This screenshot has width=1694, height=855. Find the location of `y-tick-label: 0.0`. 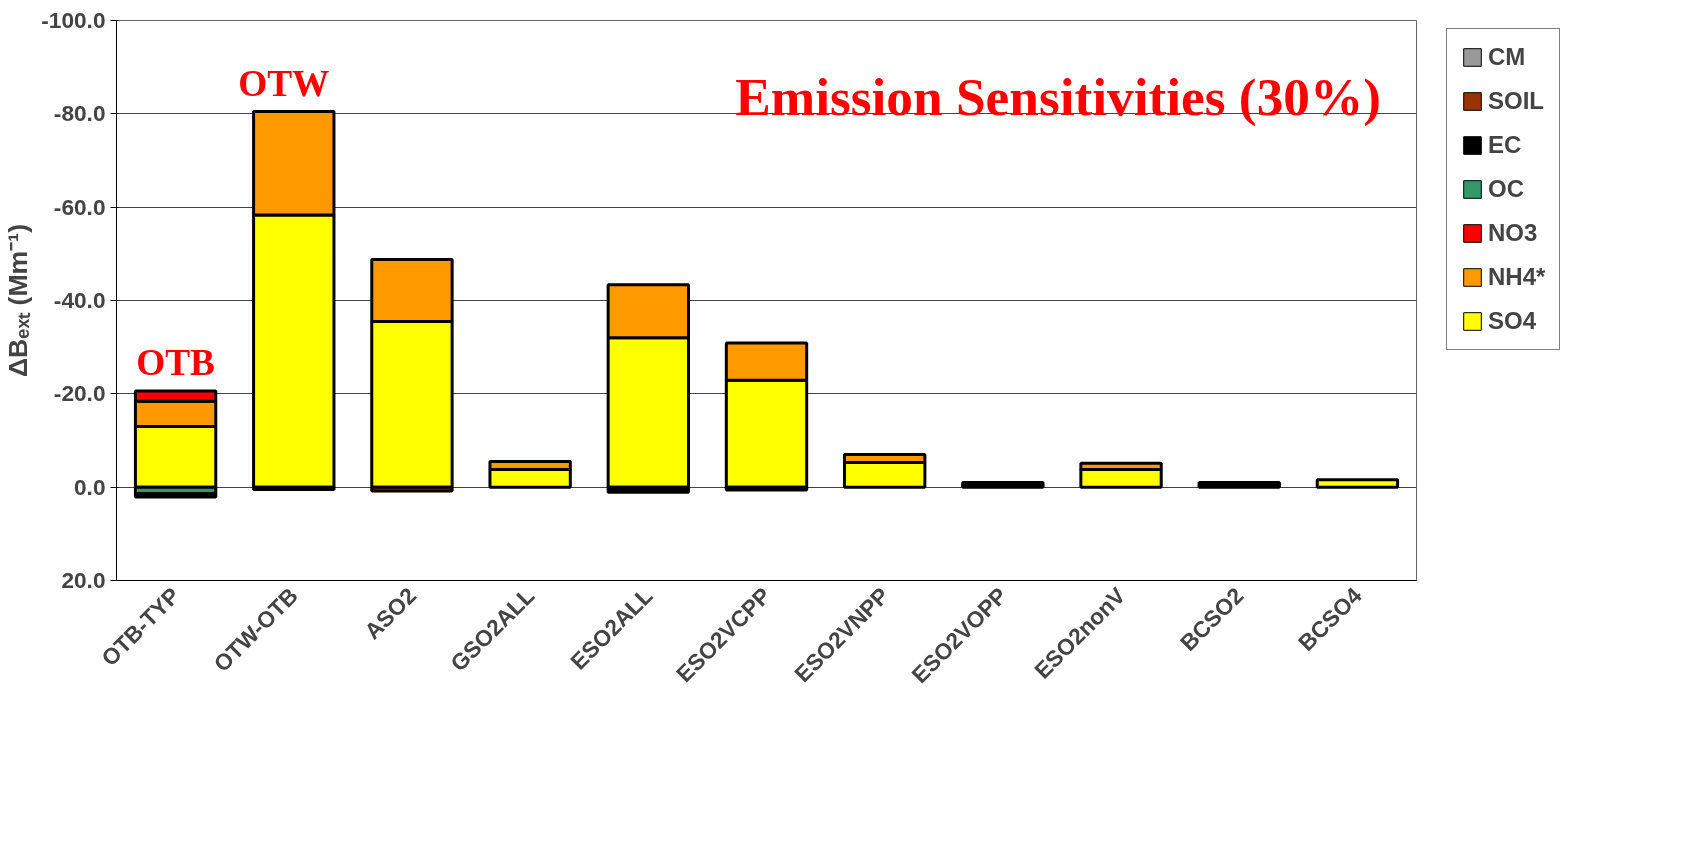

y-tick-label: 0.0 is located at coordinates (90, 486).